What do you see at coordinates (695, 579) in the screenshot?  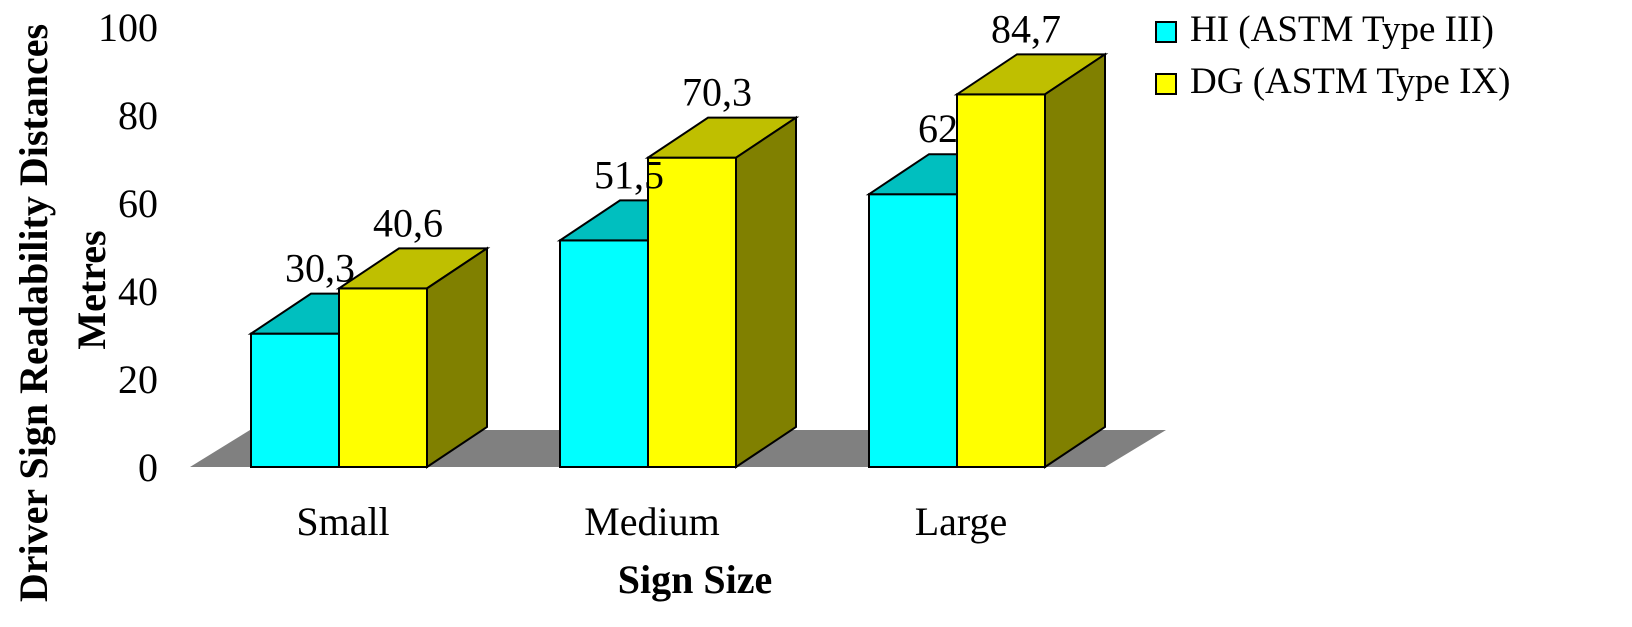 I see `x-axis-title: Sign Size` at bounding box center [695, 579].